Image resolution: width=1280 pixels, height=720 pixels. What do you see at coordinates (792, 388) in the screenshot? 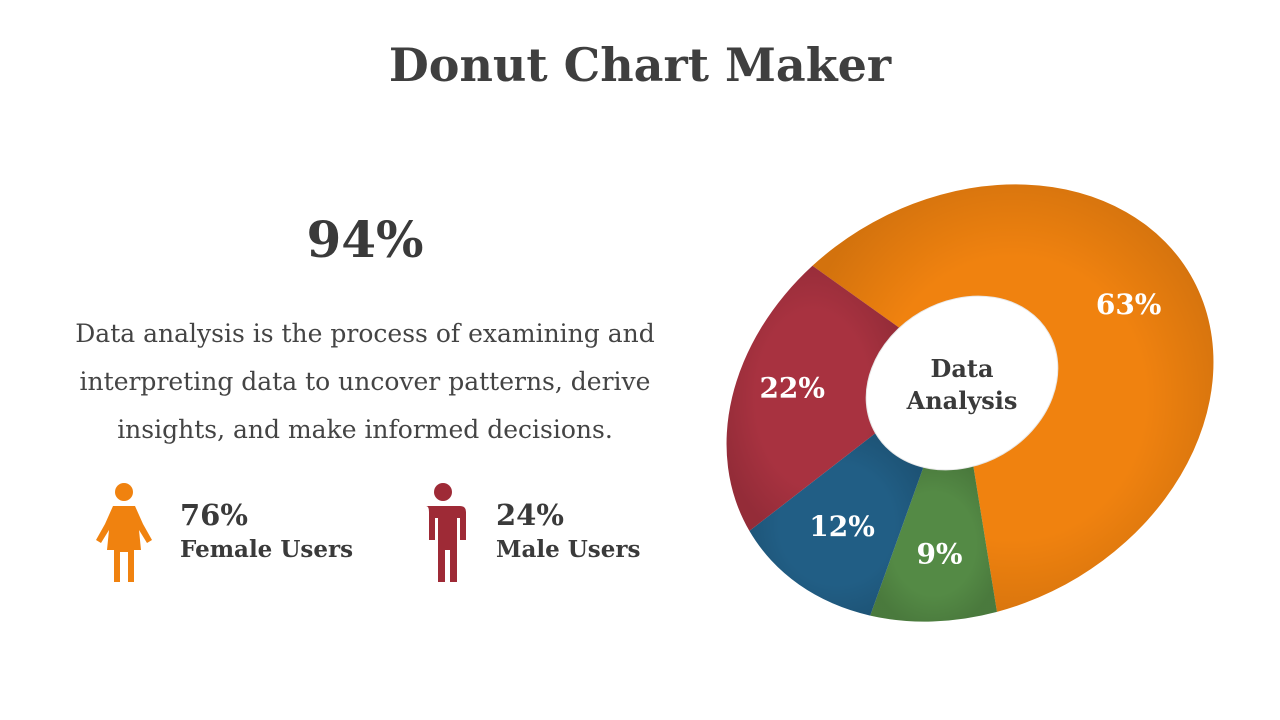
I see `slice-label-4: 22%` at bounding box center [792, 388].